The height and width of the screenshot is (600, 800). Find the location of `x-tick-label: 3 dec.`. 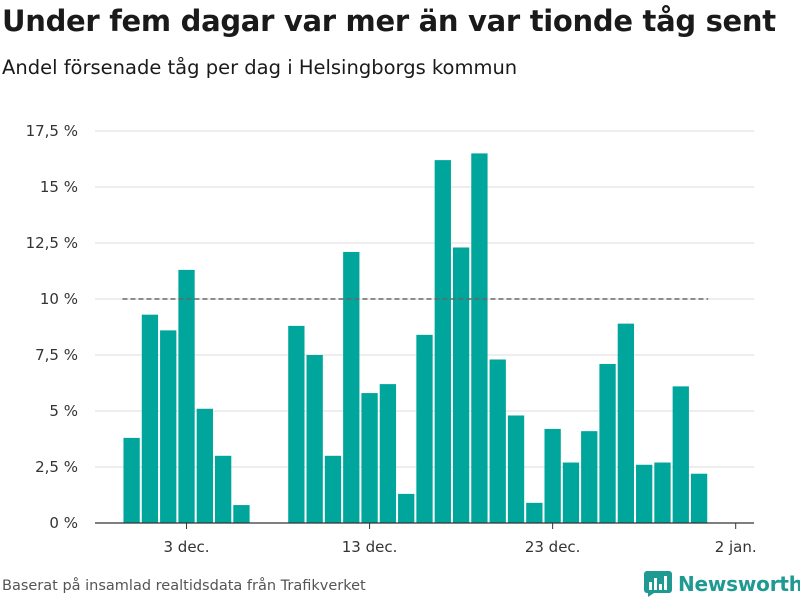

x-tick-label: 3 dec. is located at coordinates (186, 547).